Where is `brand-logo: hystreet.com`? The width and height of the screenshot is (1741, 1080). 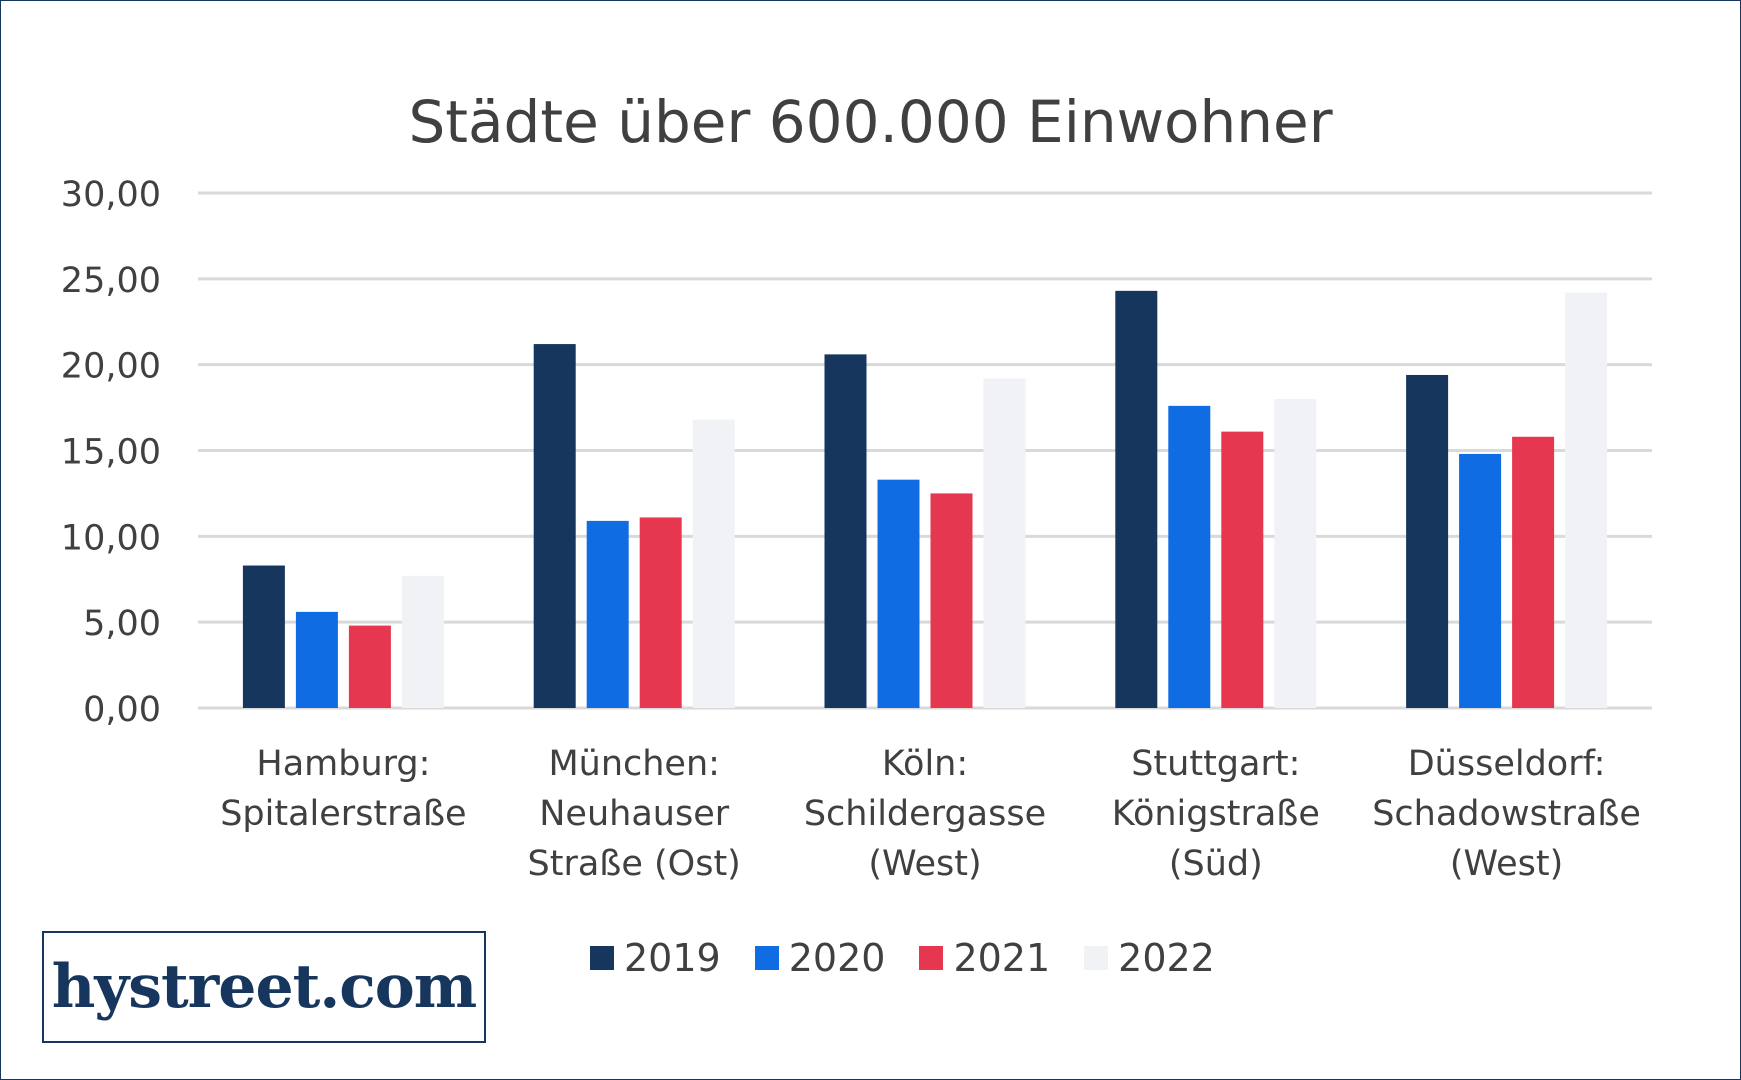 brand-logo: hystreet.com is located at coordinates (264, 987).